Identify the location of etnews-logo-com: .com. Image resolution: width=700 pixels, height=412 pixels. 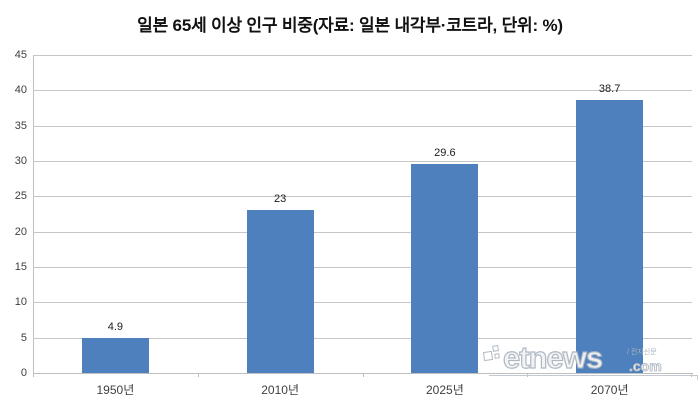
(645, 366).